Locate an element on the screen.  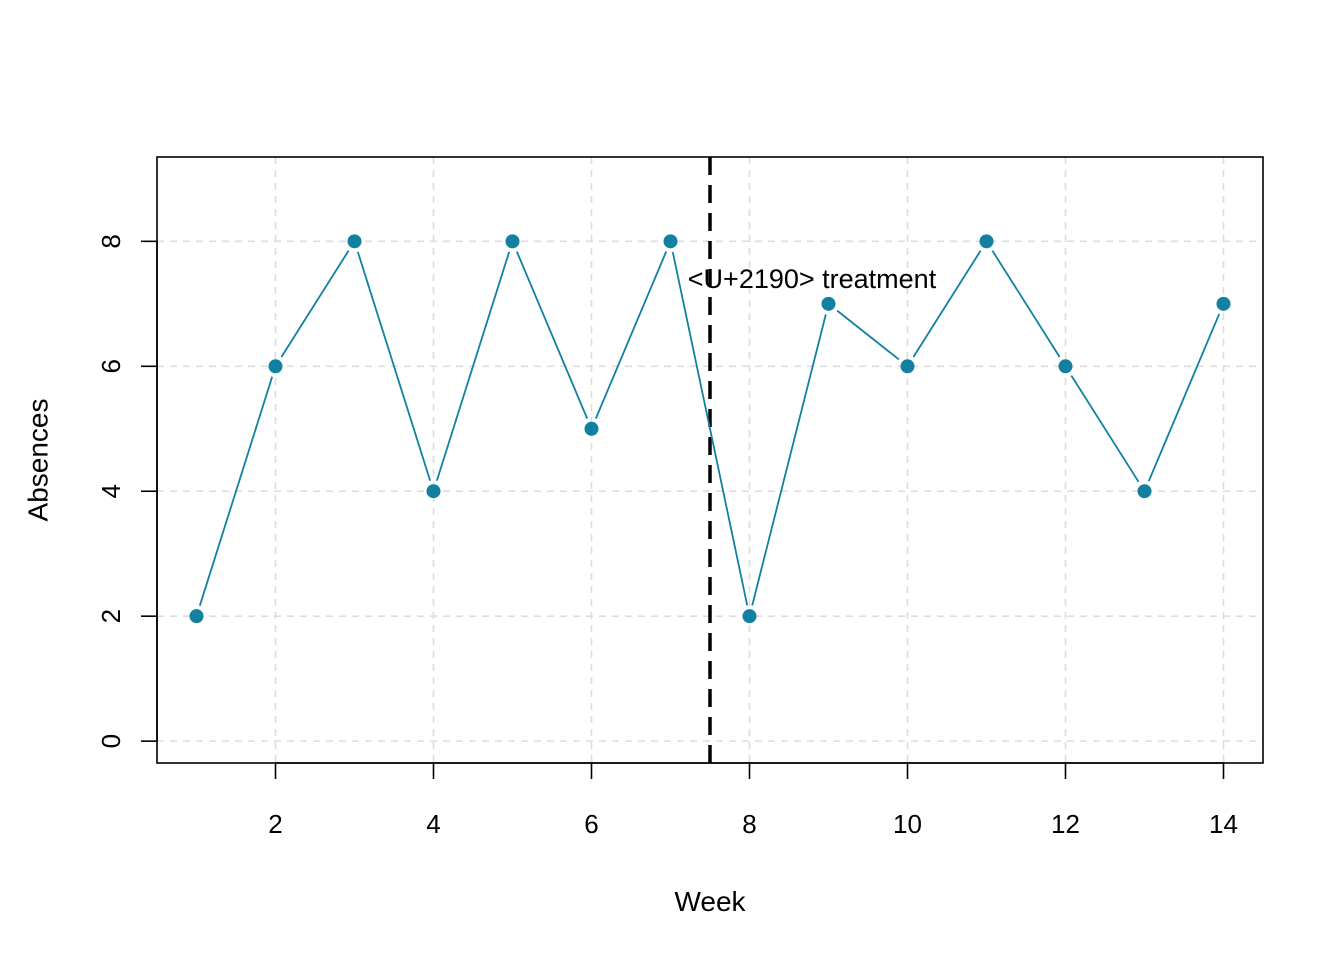
y-axis-title: Absences is located at coordinates (38, 460).